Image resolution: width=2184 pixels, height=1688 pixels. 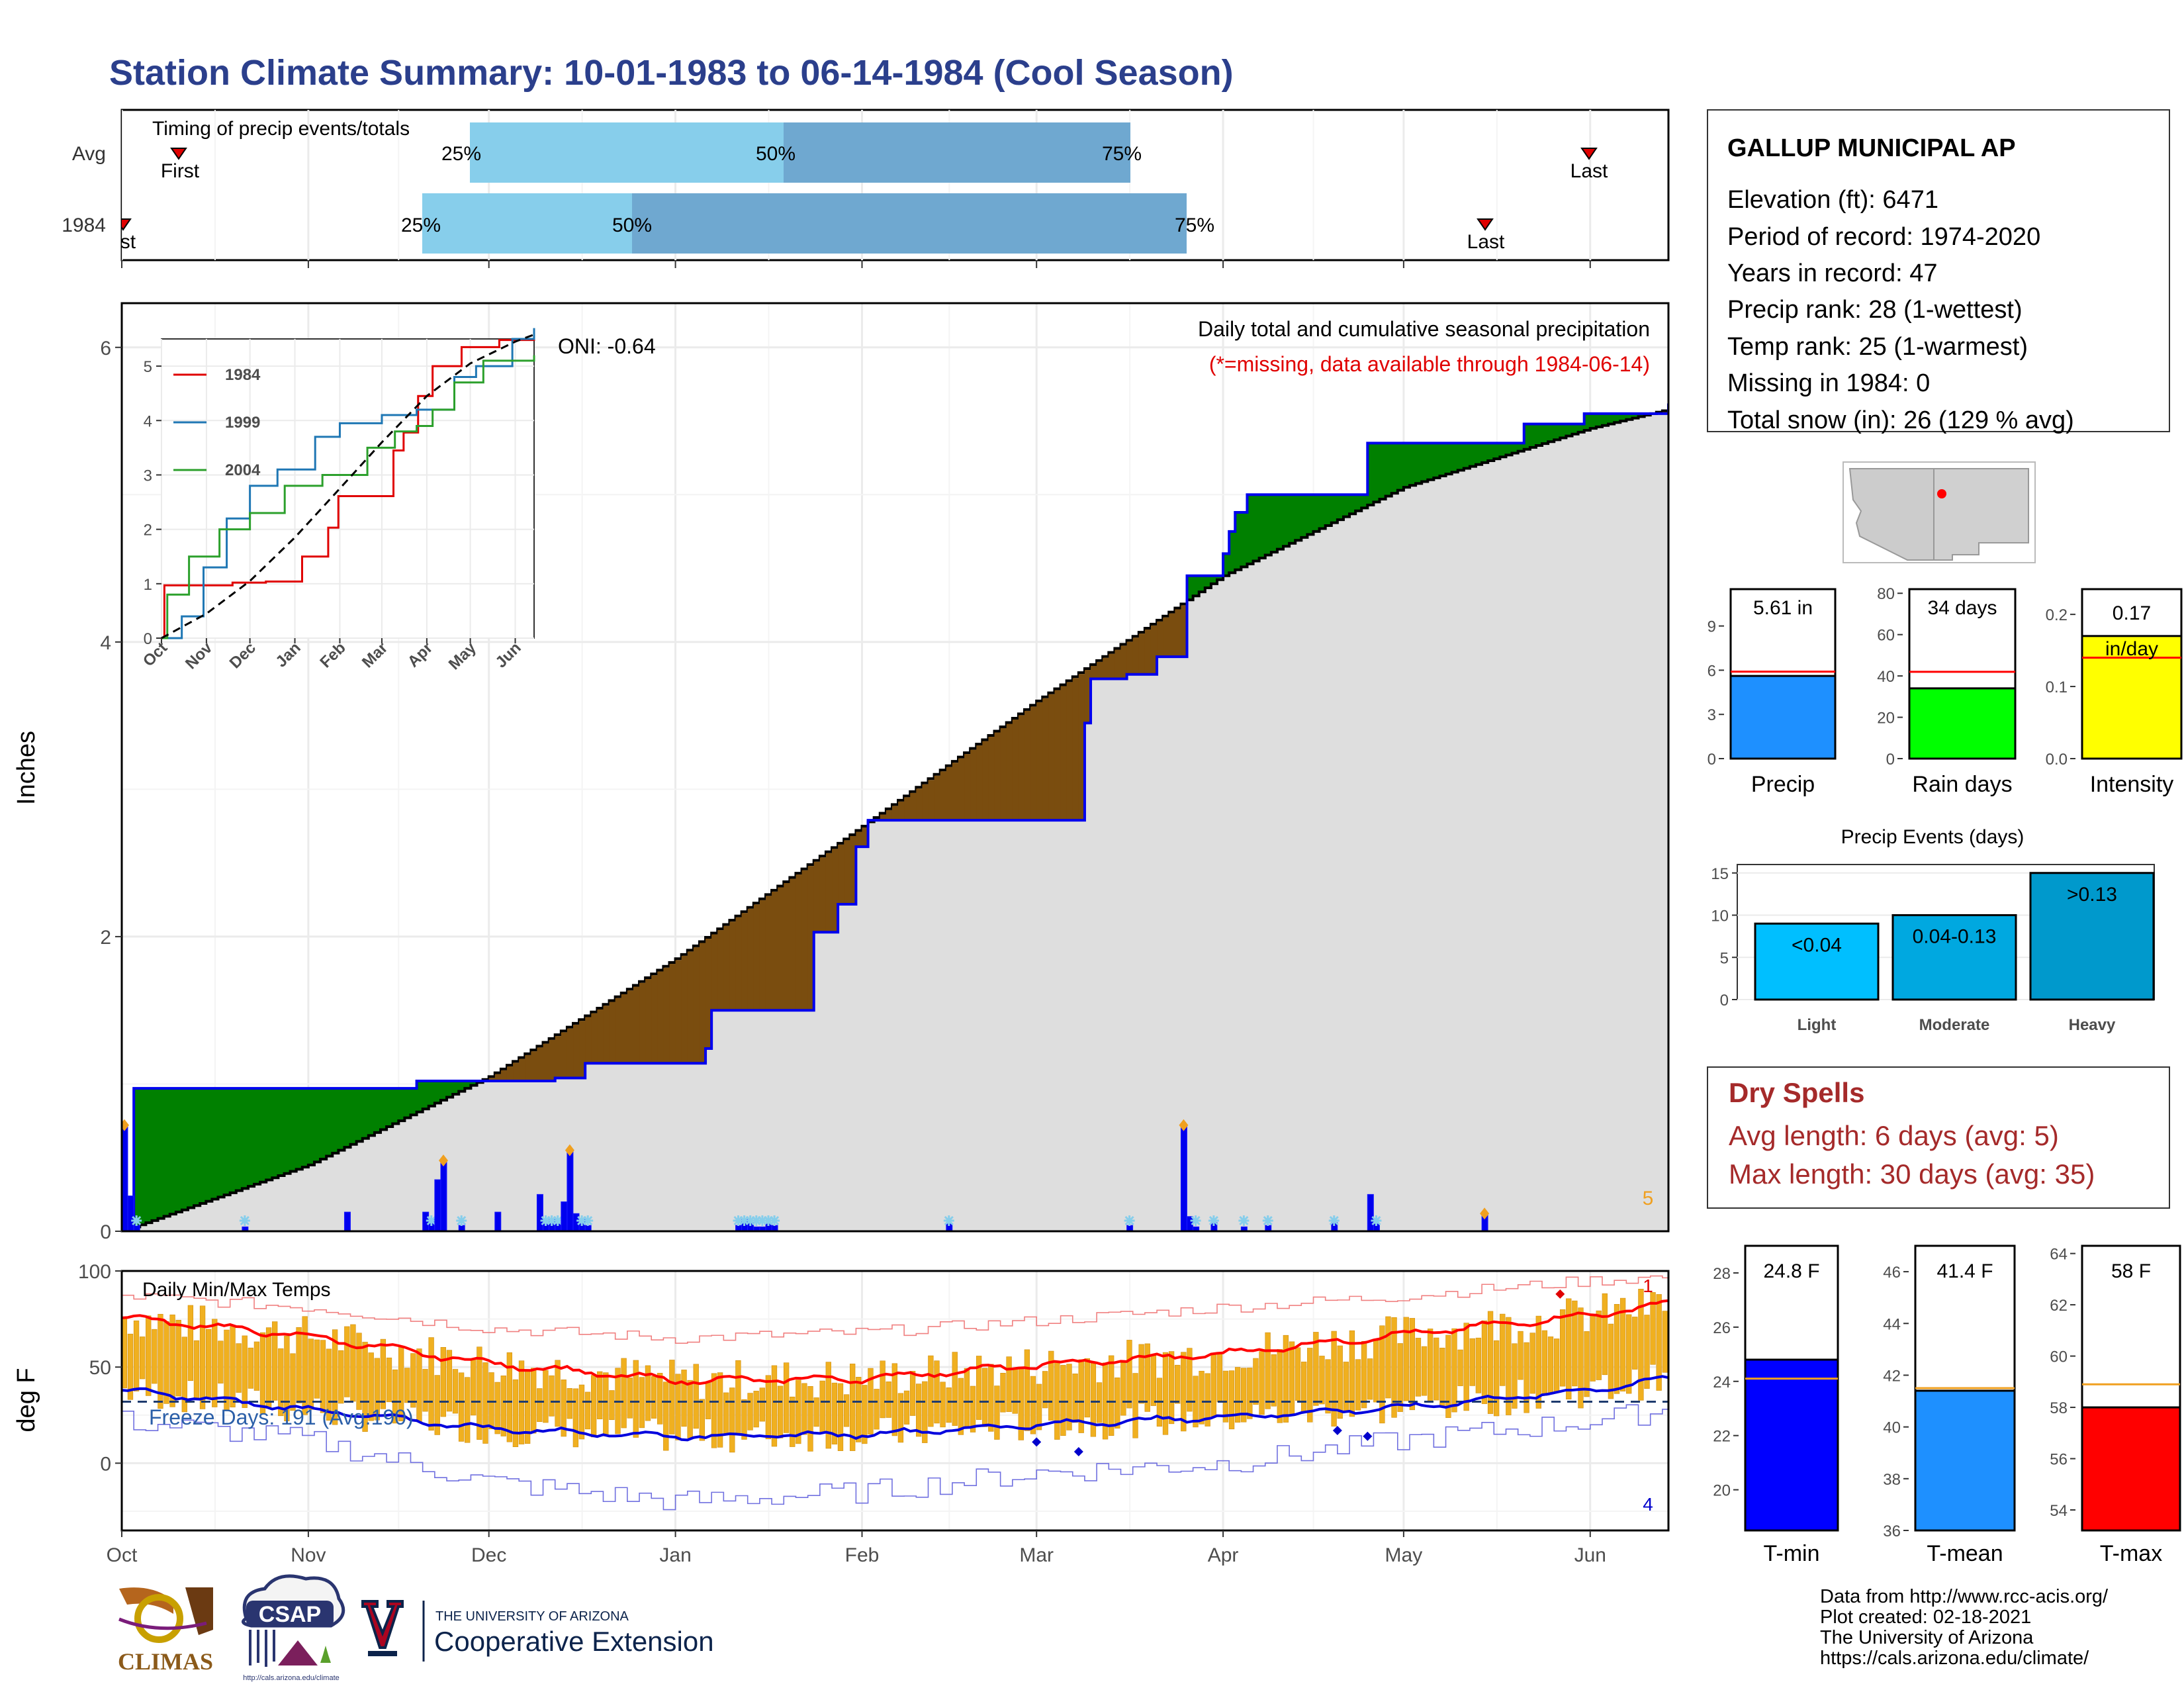 I want to click on events-bar-label: 0.04-0.13, so click(x=1955, y=937).